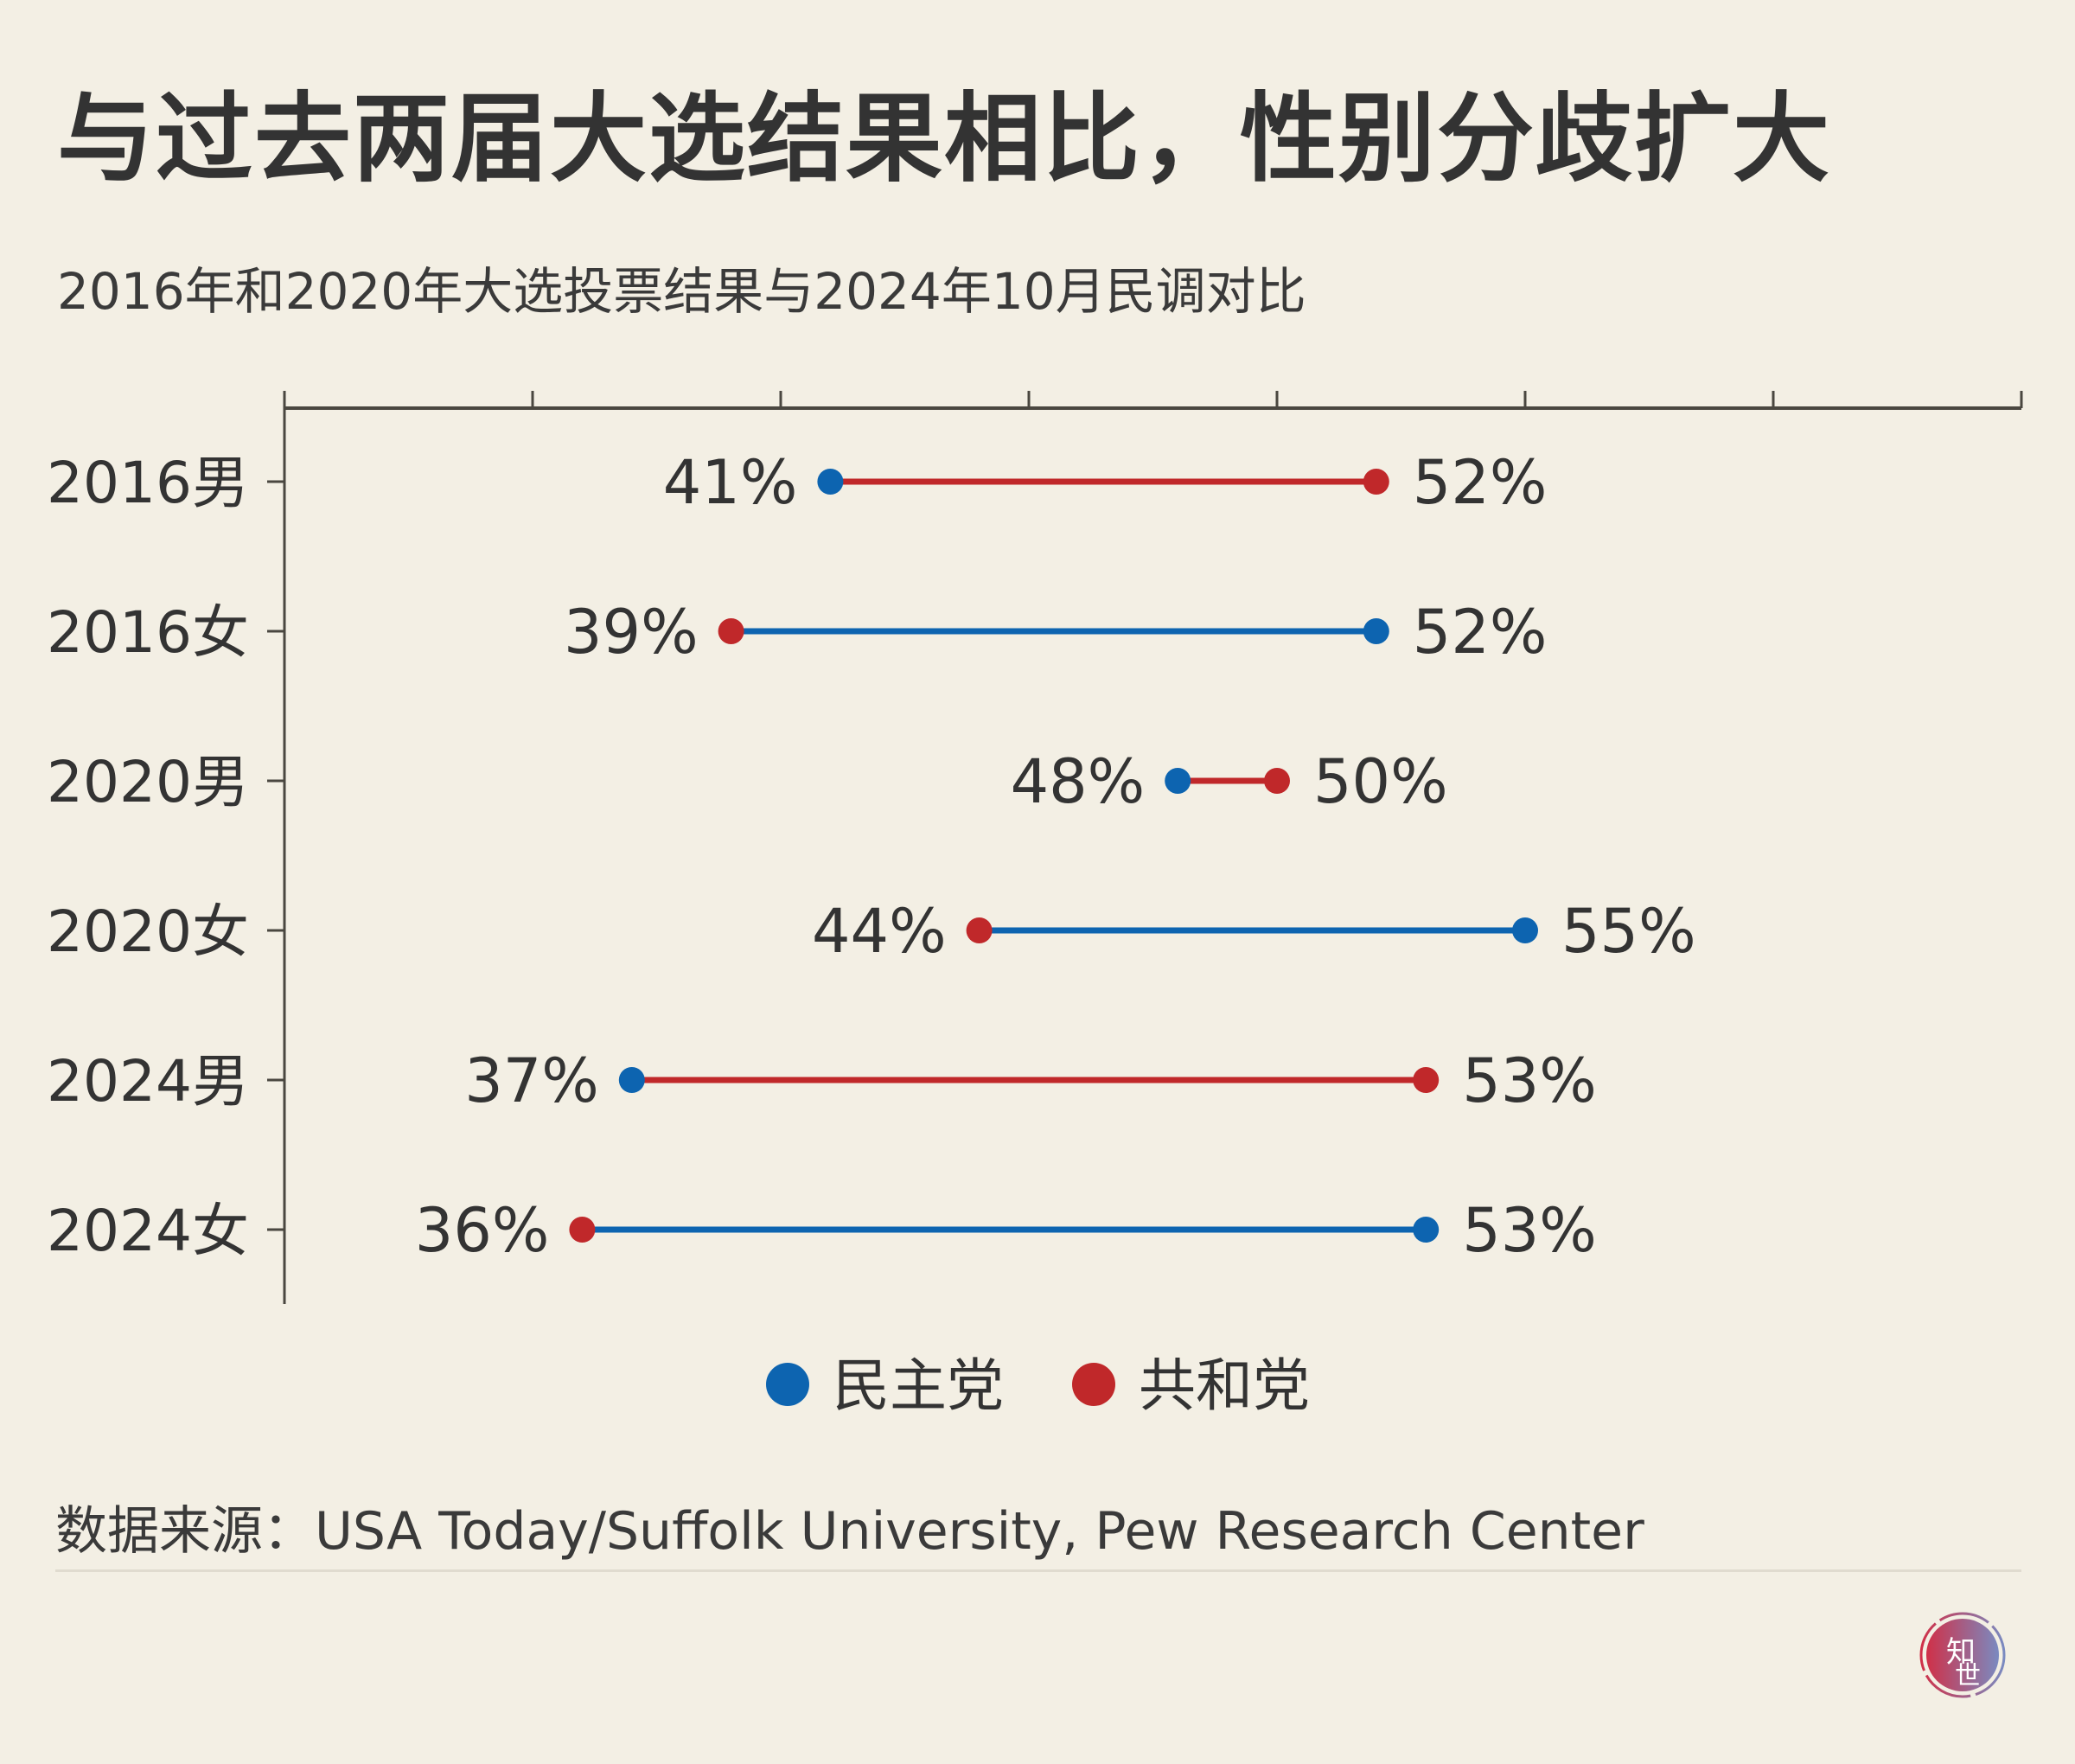  What do you see at coordinates (148, 1231) in the screenshot?
I see `category-label: 2024女` at bounding box center [148, 1231].